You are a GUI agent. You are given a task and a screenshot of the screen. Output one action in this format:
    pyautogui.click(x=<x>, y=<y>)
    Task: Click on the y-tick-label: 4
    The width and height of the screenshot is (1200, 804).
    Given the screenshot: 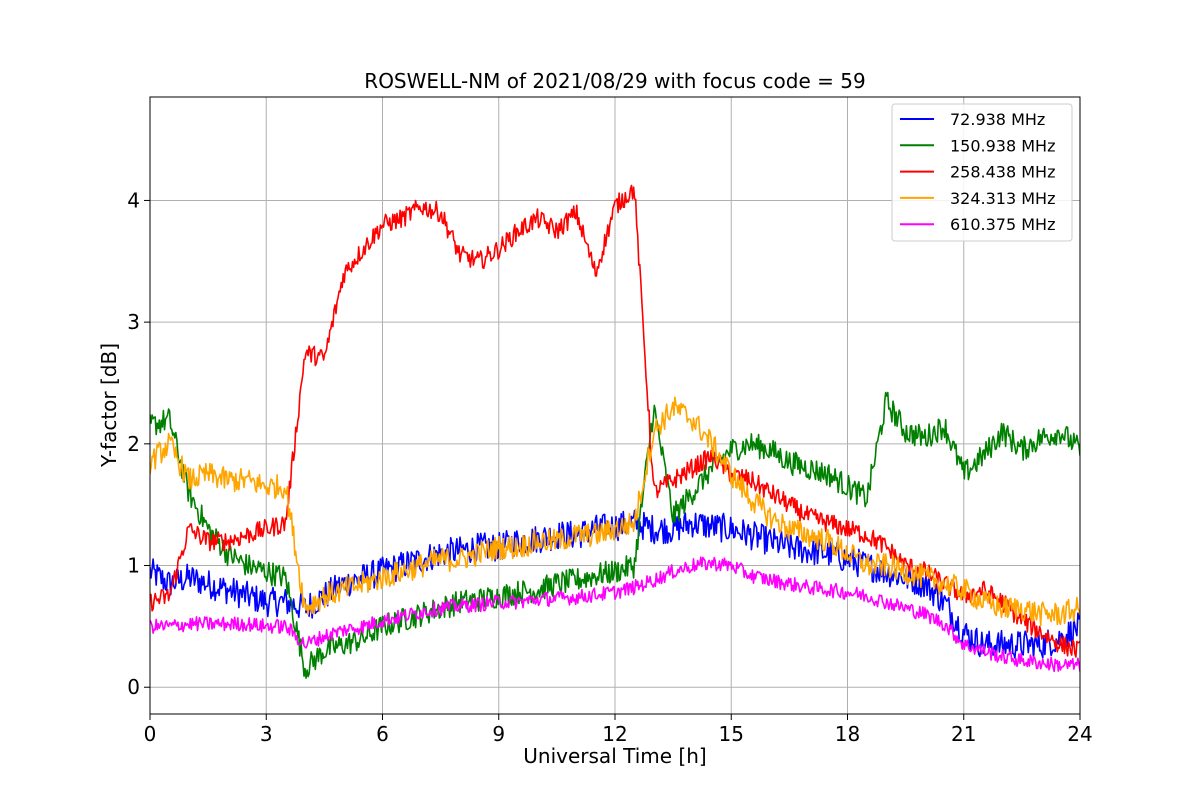 What is the action you would take?
    pyautogui.click(x=133, y=200)
    